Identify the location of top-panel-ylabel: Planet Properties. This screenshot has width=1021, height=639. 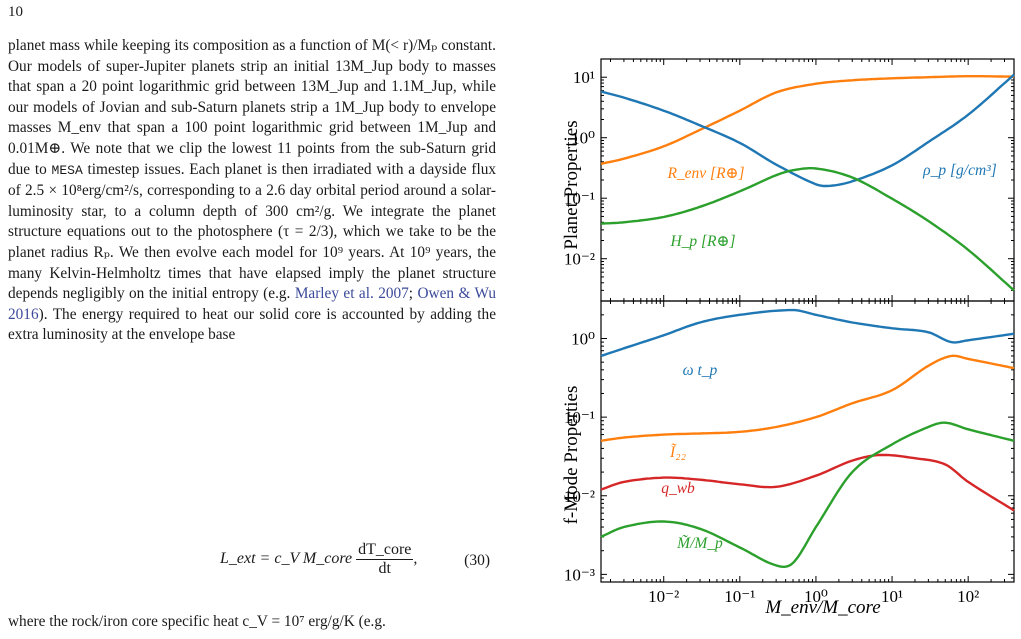
(571, 184).